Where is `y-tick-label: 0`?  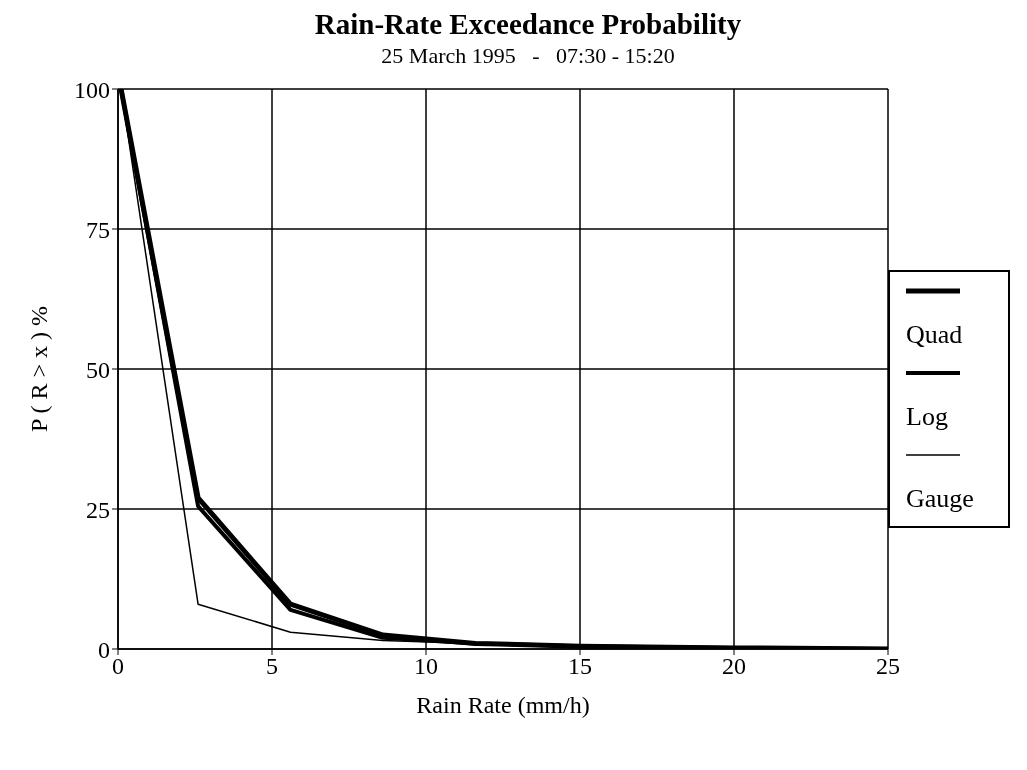 y-tick-label: 0 is located at coordinates (104, 649).